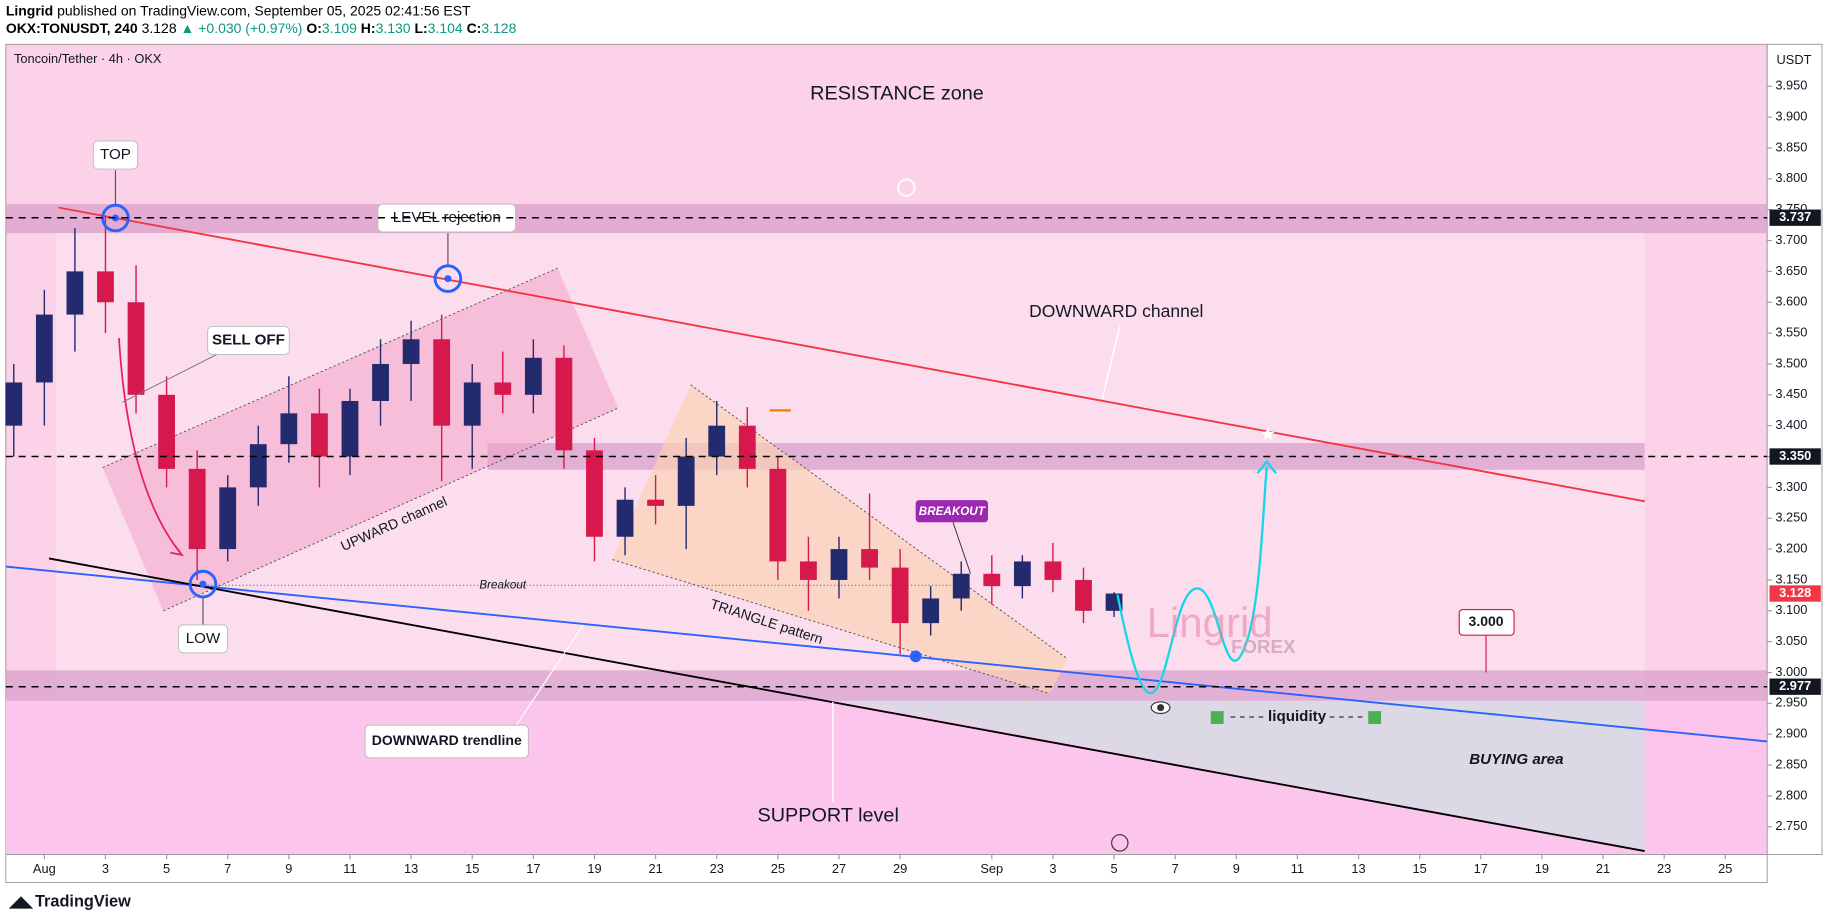 Image resolution: width=1829 pixels, height=921 pixels. Describe the element at coordinates (1791, 301) in the screenshot. I see `y-tick-label: 3.600` at that location.